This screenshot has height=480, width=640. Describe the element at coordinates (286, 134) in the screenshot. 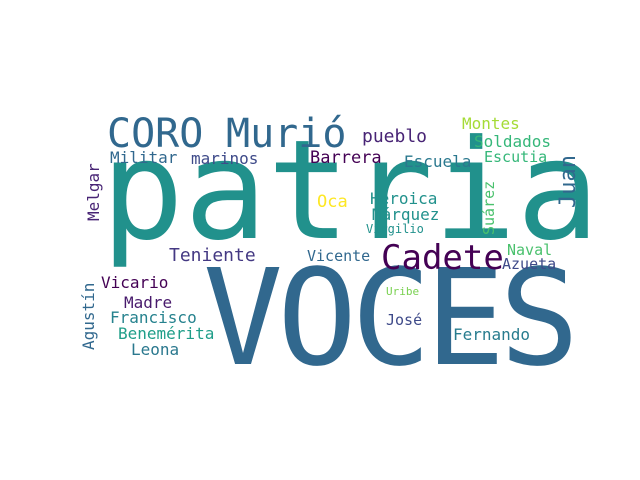

I see `word-murio: Murió` at that location.